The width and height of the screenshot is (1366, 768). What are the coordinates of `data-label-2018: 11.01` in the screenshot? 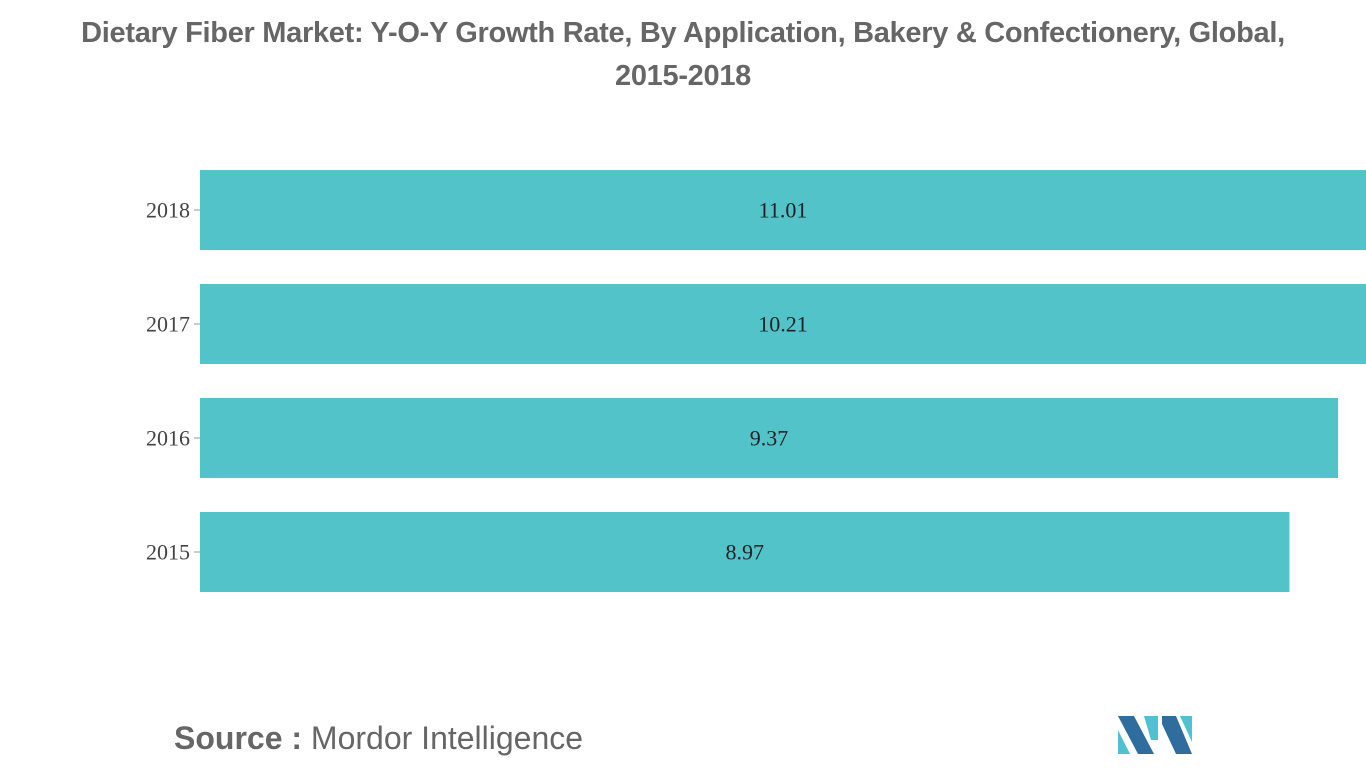 It's located at (783, 210).